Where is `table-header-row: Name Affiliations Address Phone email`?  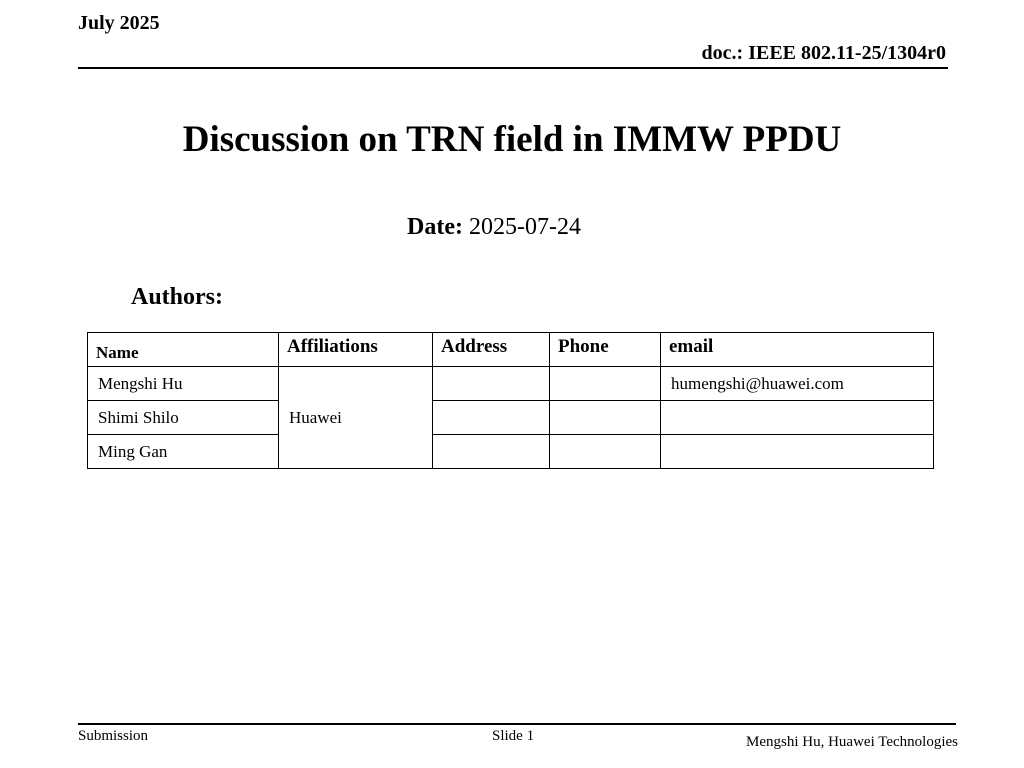 table-header-row: Name Affiliations Address Phone email is located at coordinates (510, 349).